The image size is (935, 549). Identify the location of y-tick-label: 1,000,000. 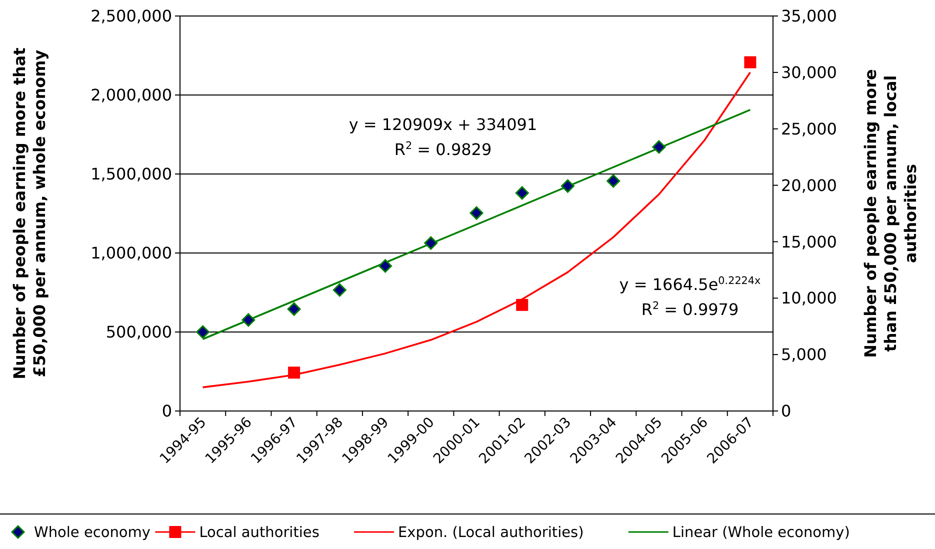
(131, 253).